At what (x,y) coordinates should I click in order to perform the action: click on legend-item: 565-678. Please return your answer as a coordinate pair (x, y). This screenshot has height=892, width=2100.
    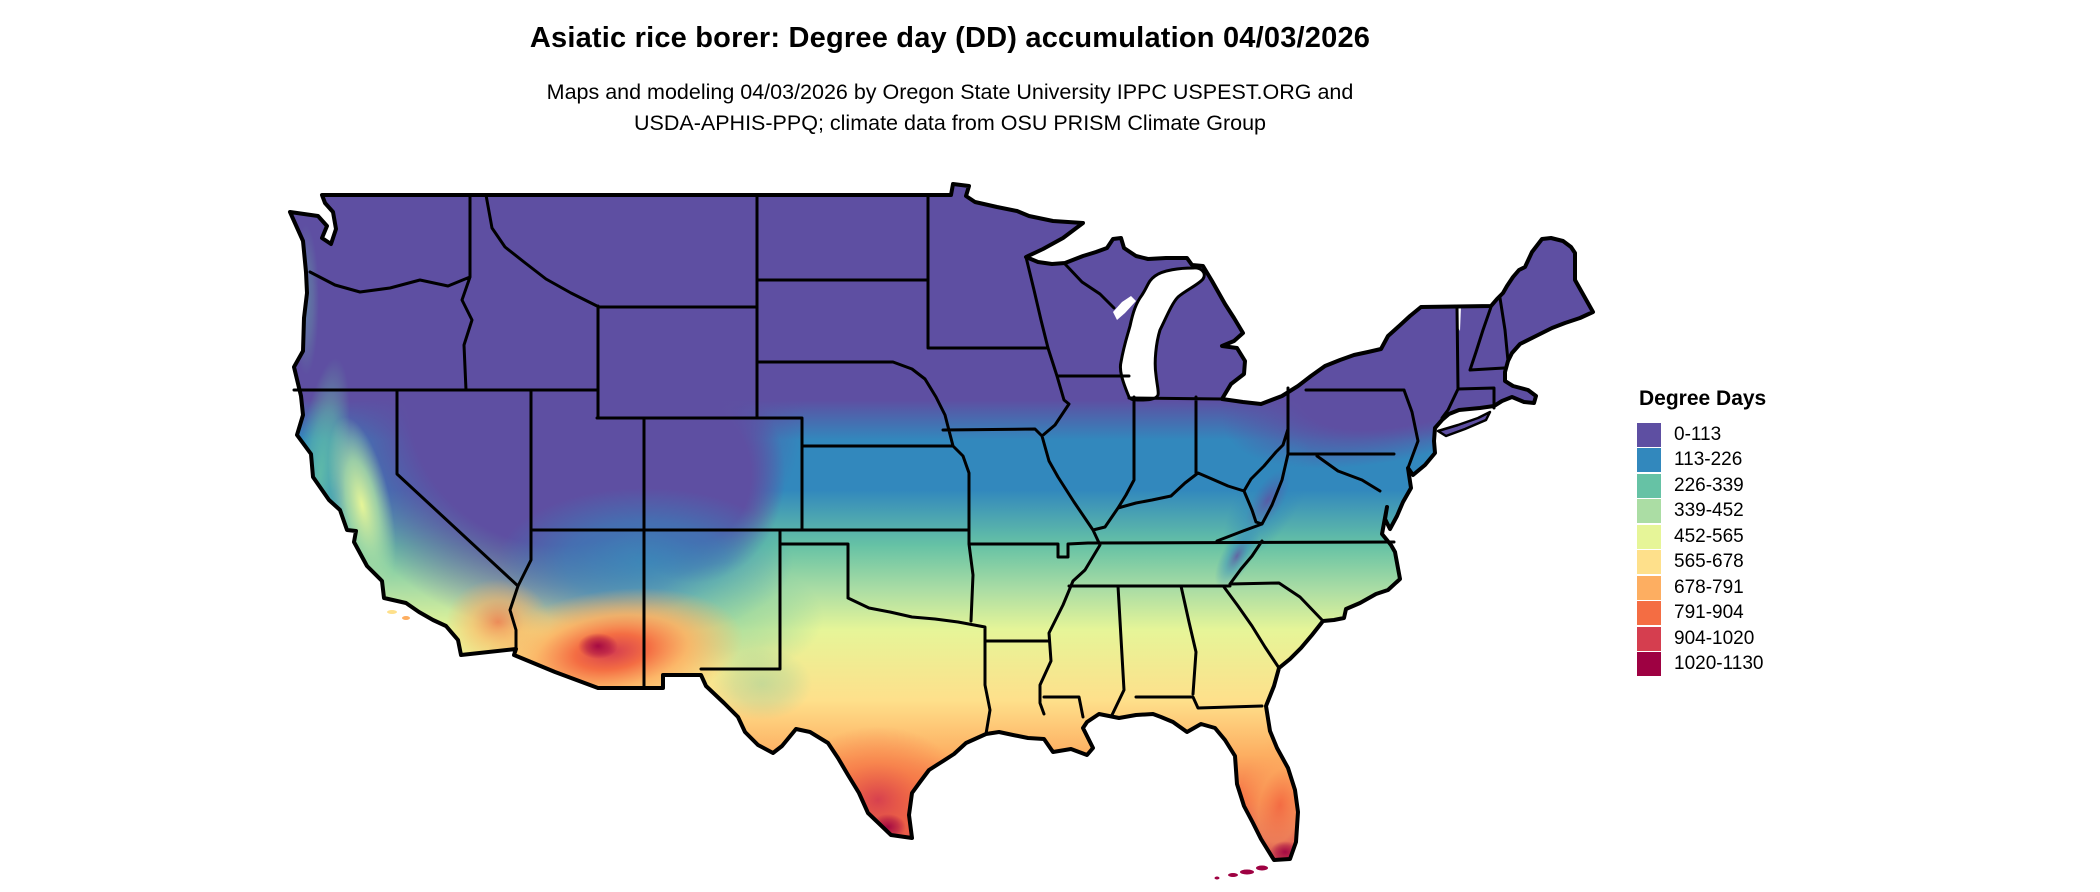
    Looking at the image, I should click on (1701, 563).